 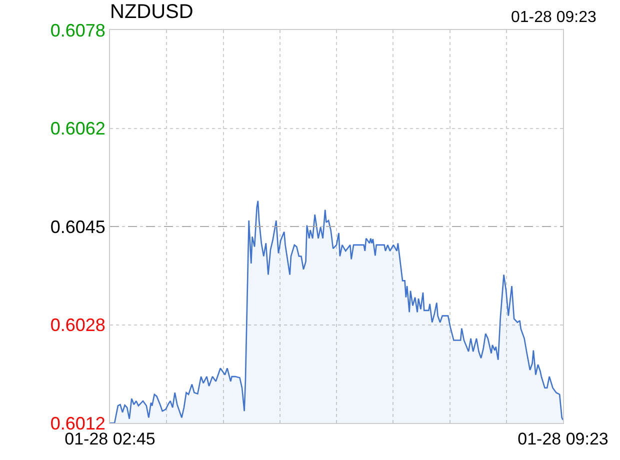 What do you see at coordinates (152, 12) in the screenshot?
I see `chart-title: NZDUSD` at bounding box center [152, 12].